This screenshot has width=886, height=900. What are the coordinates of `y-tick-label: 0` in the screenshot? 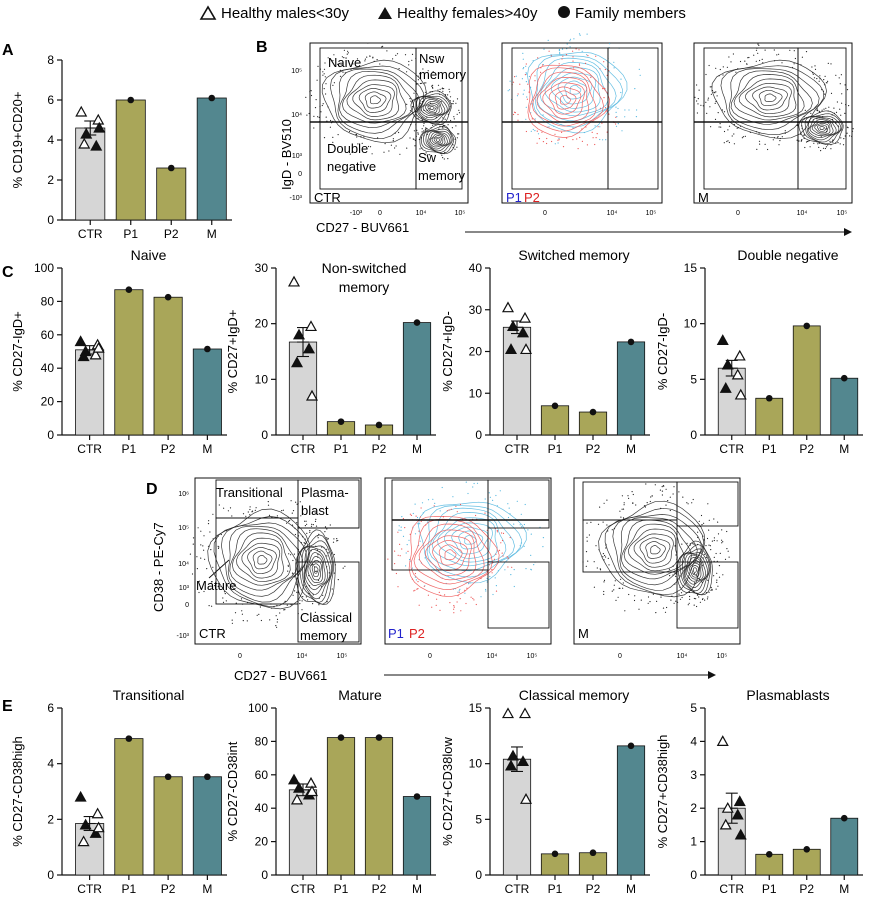 It's located at (264, 875).